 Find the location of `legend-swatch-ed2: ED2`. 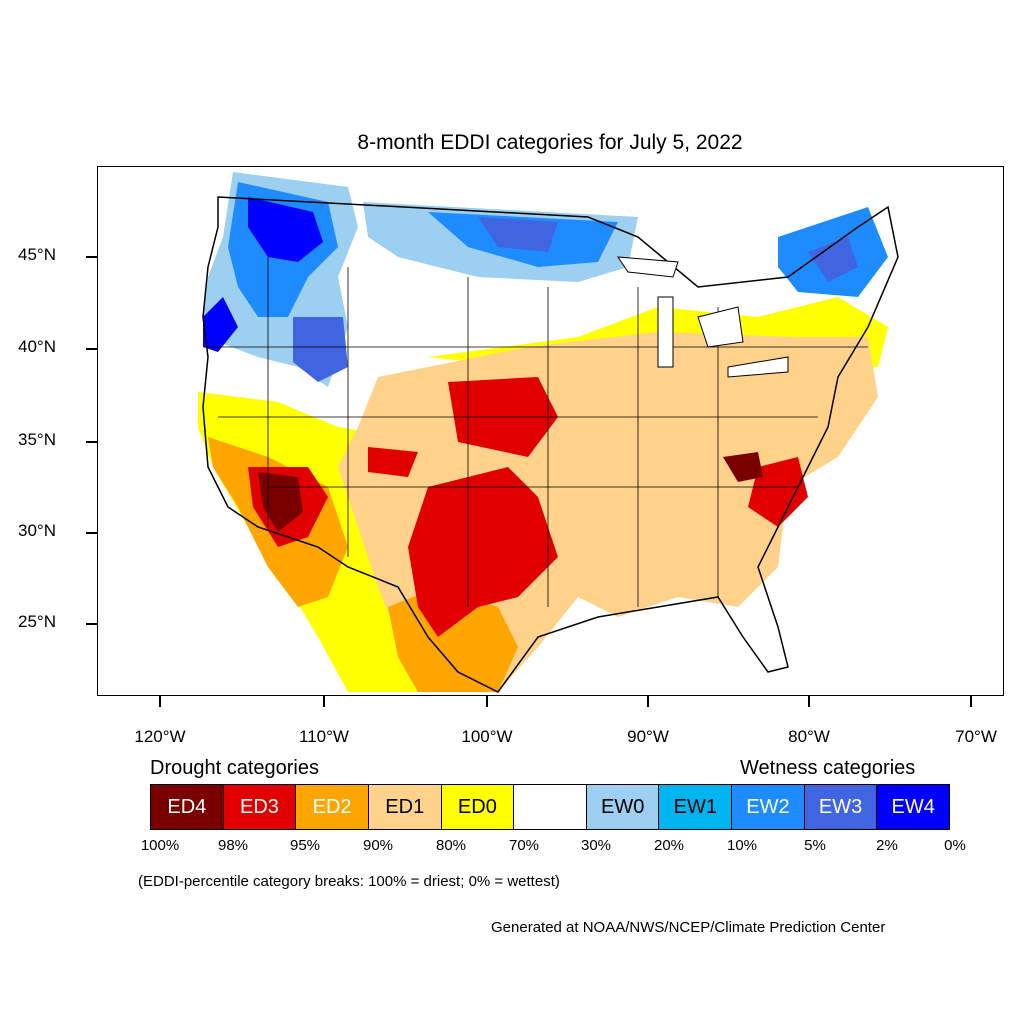

legend-swatch-ed2: ED2 is located at coordinates (332, 807).